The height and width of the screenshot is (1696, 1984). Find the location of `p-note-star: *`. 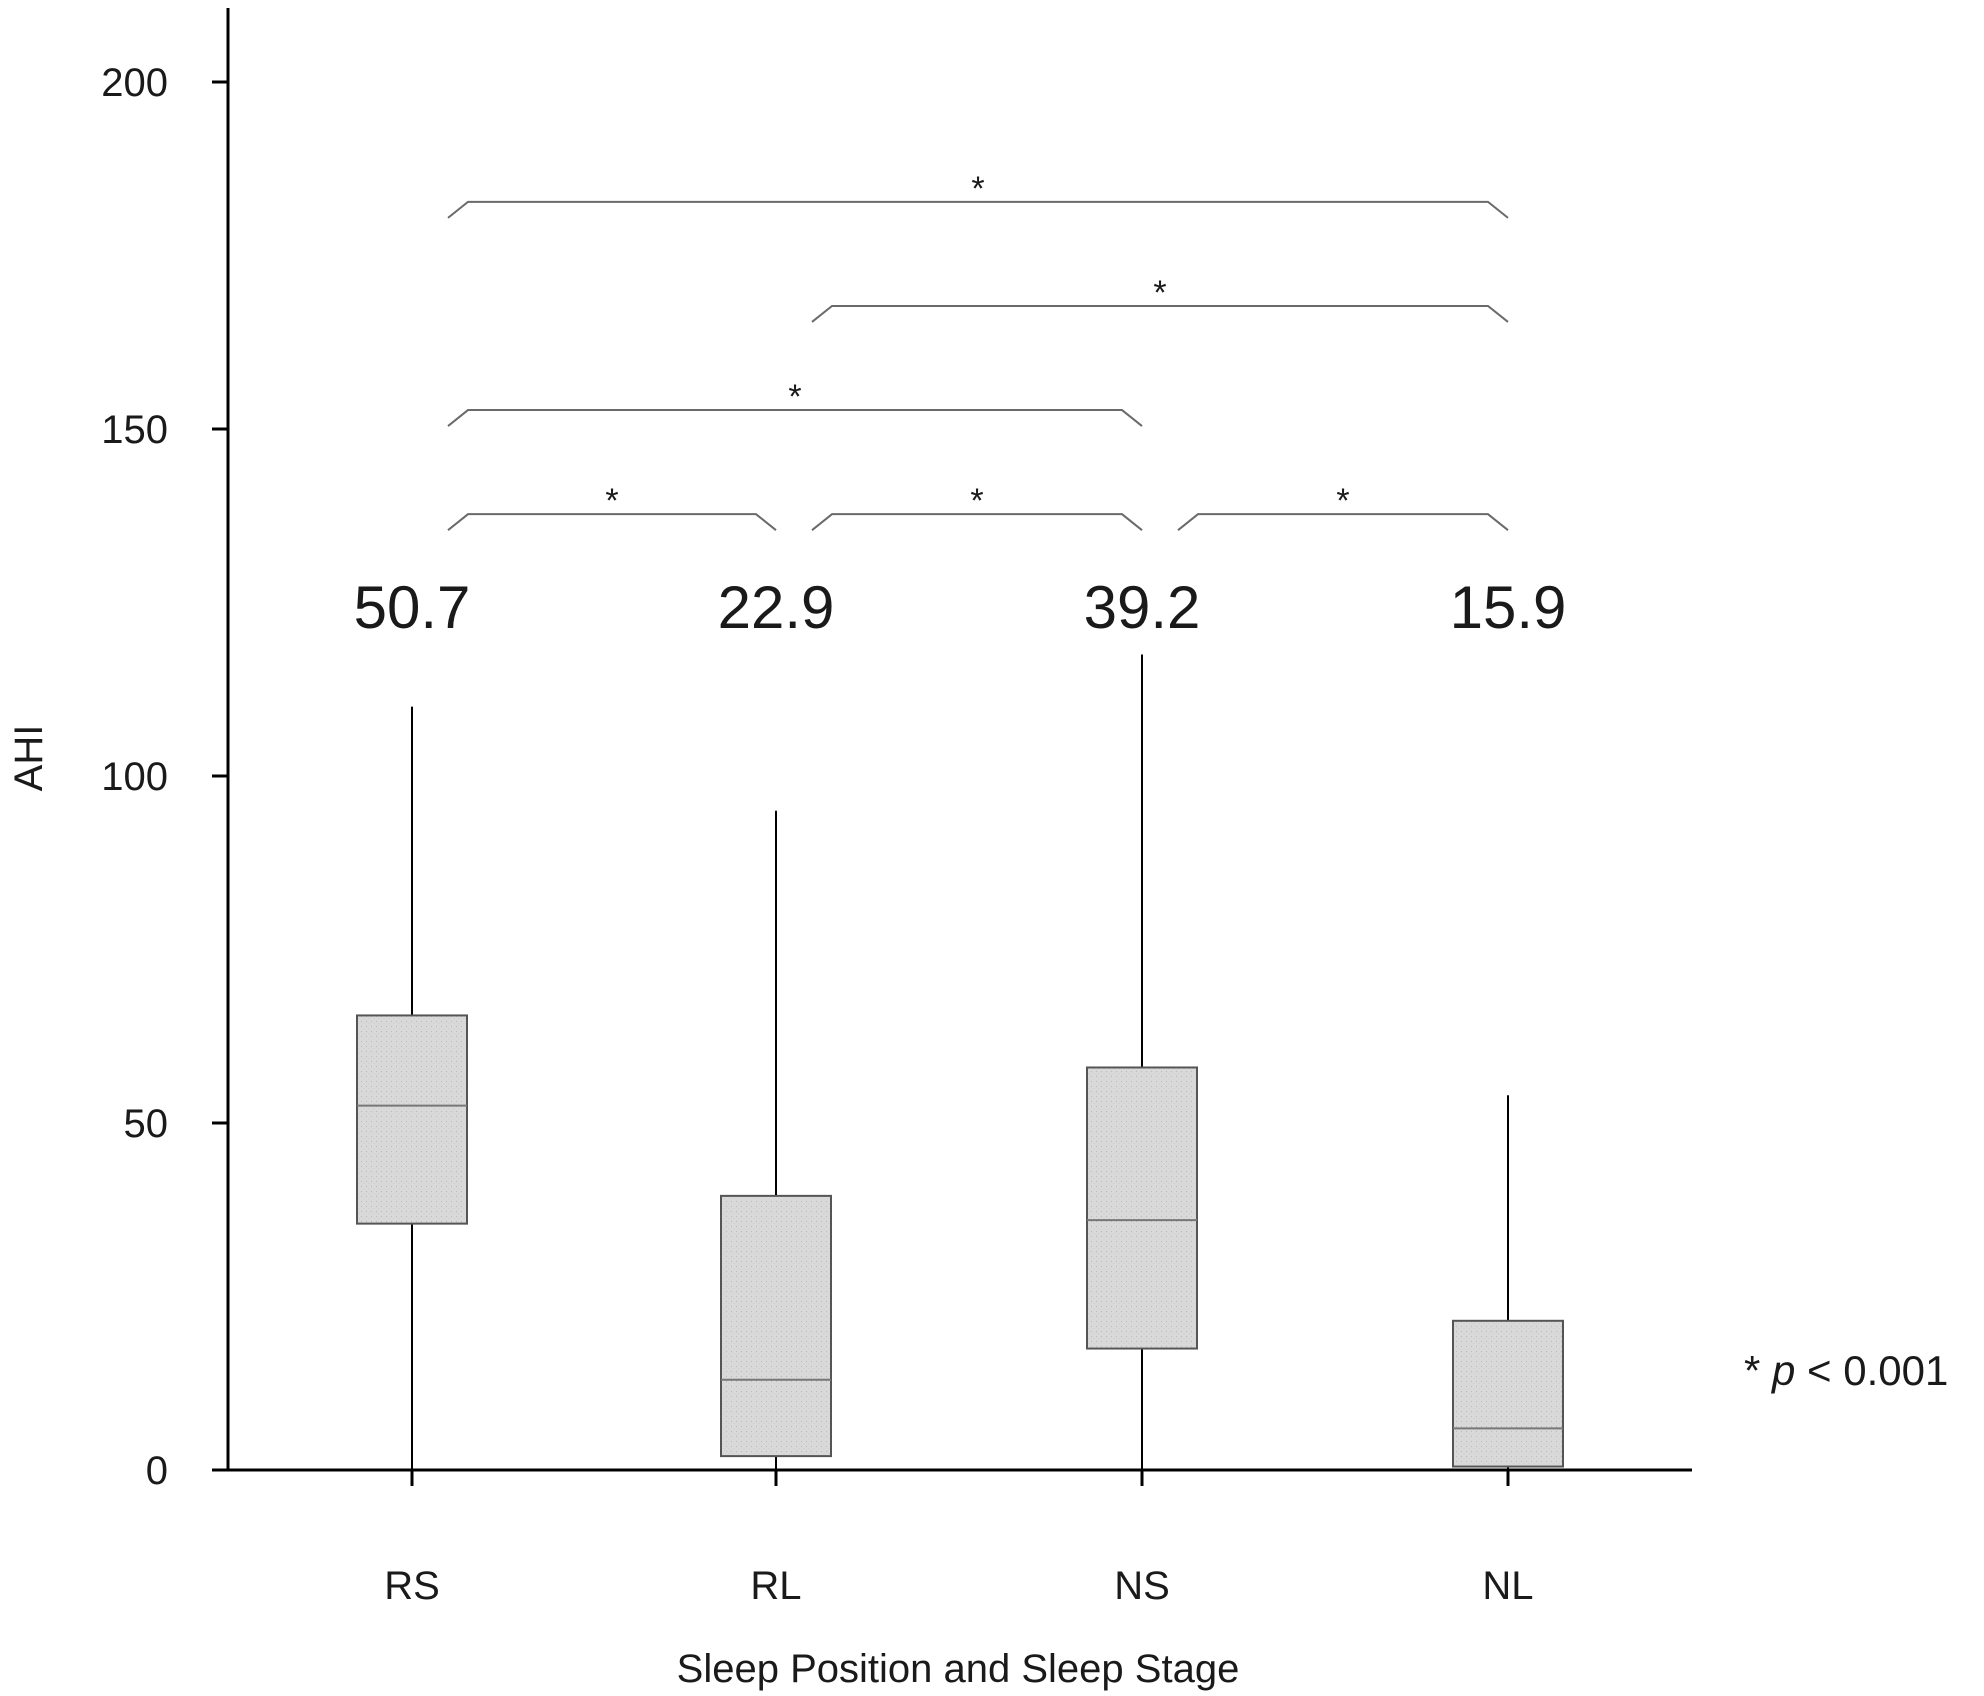

p-note-star: * is located at coordinates (1758, 1370).